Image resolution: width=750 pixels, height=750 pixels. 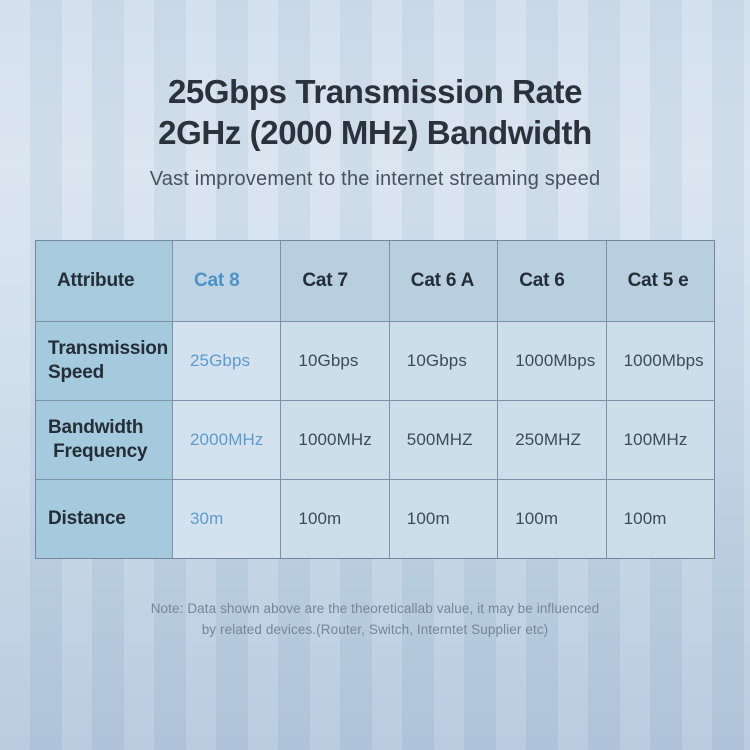 What do you see at coordinates (220, 360) in the screenshot?
I see `value-transmission-speed-cat8: 25Gbps` at bounding box center [220, 360].